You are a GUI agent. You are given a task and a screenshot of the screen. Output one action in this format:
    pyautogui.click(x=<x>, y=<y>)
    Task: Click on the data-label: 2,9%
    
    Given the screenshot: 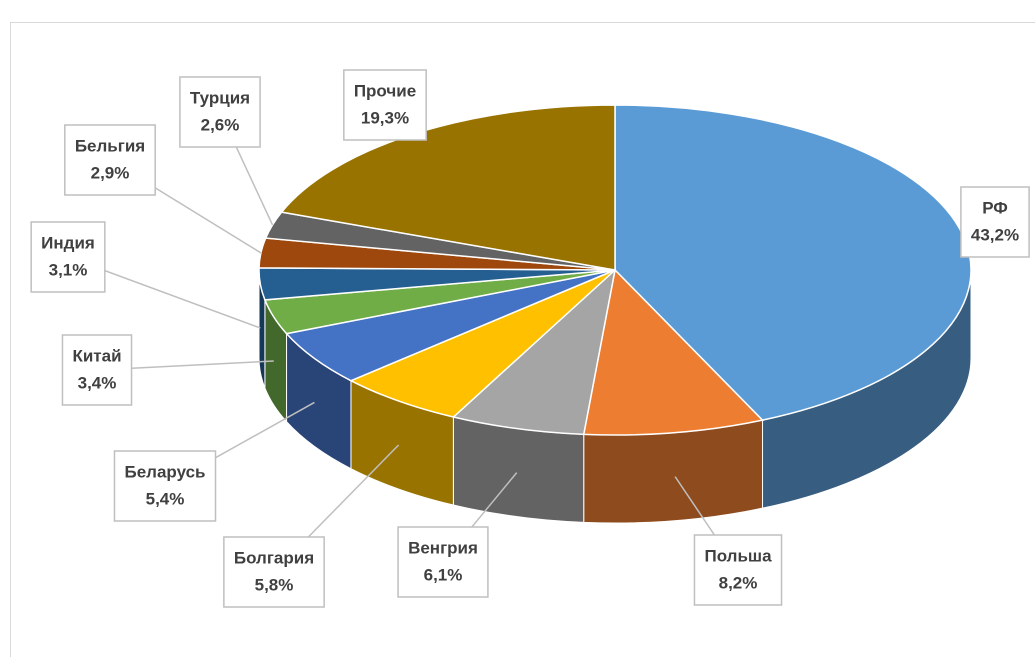 What is the action you would take?
    pyautogui.click(x=110, y=172)
    